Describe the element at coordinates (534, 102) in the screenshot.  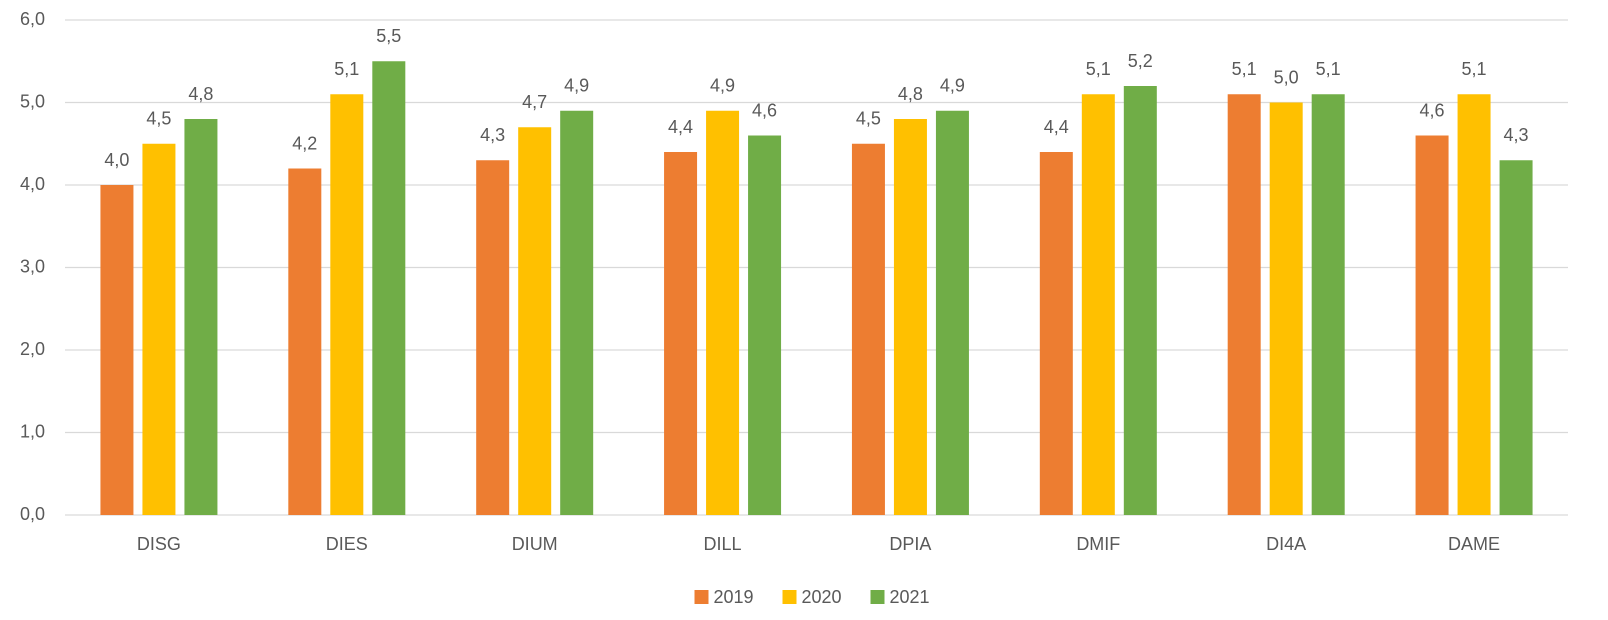
I see `data-label: 4,7` at that location.